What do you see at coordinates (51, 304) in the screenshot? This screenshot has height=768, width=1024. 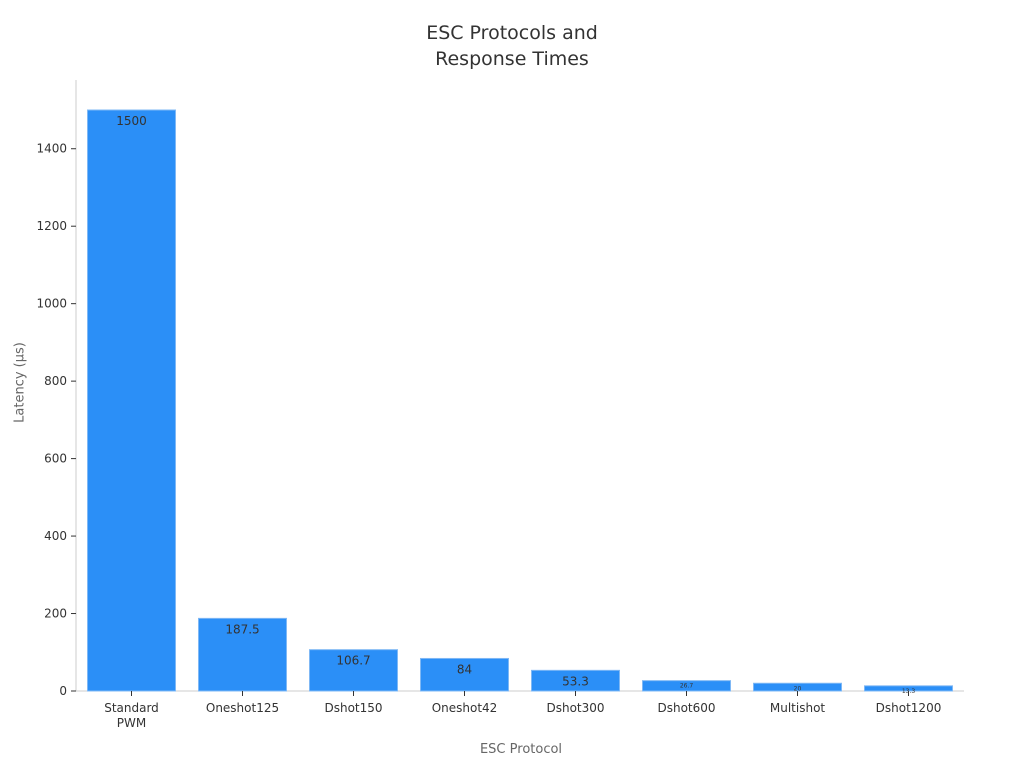 I see `y-tick-label: 1000` at bounding box center [51, 304].